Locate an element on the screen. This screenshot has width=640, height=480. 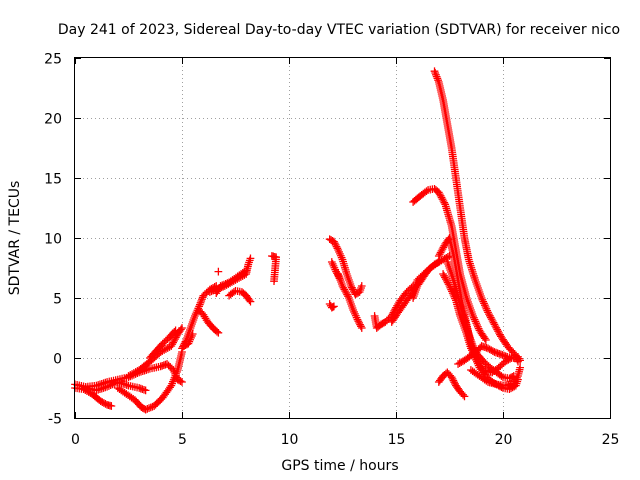
y-tick-label: 25 is located at coordinates (53, 60).